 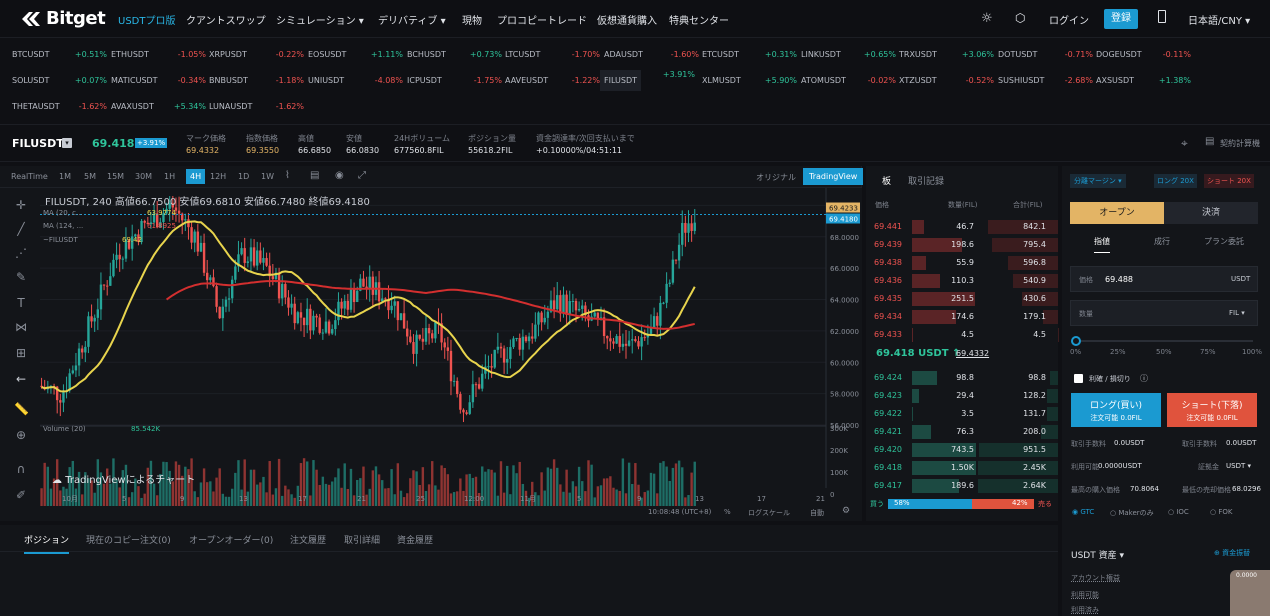 What do you see at coordinates (1229, 181) in the screenshot?
I see `short-leverage: ショート 20X` at bounding box center [1229, 181].